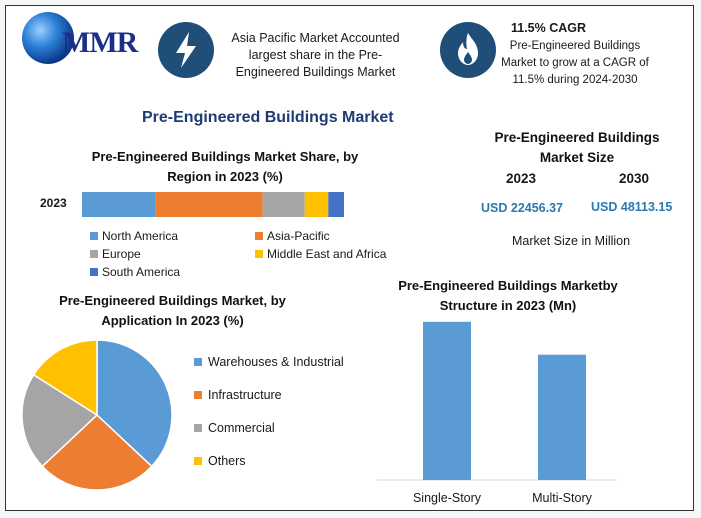 This screenshot has width=701, height=518. What do you see at coordinates (468, 50) in the screenshot?
I see `flame-icon` at bounding box center [468, 50].